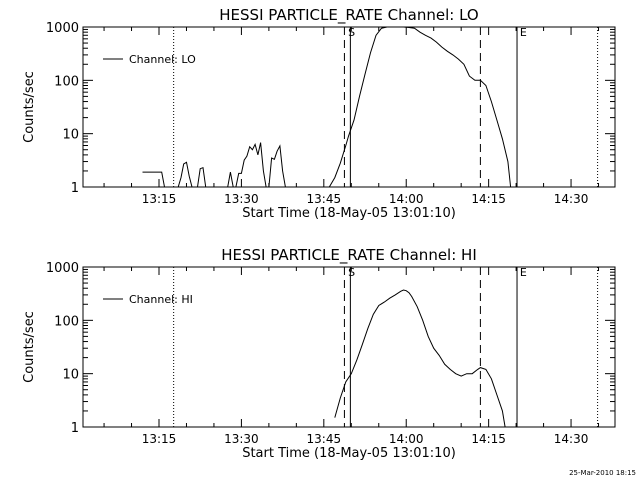  Describe the element at coordinates (349, 255) in the screenshot. I see `chart-title: HESSI PARTICLE_RATE Channel: HI` at that location.